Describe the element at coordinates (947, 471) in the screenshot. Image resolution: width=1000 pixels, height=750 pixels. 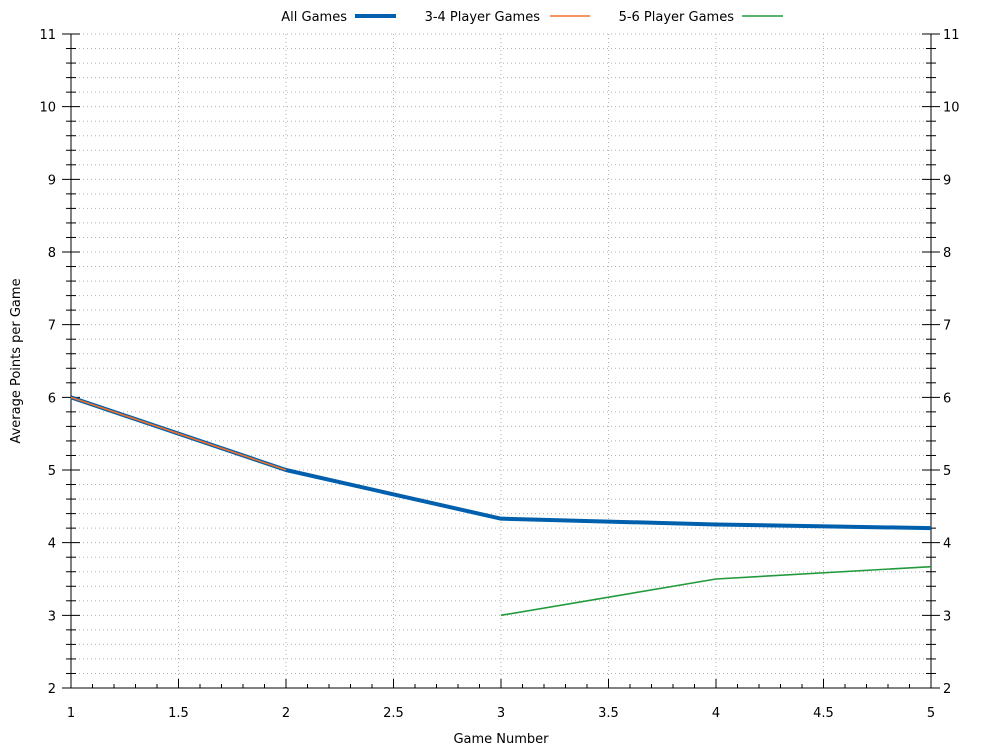
I see `y-tick-label-right: 5` at that location.